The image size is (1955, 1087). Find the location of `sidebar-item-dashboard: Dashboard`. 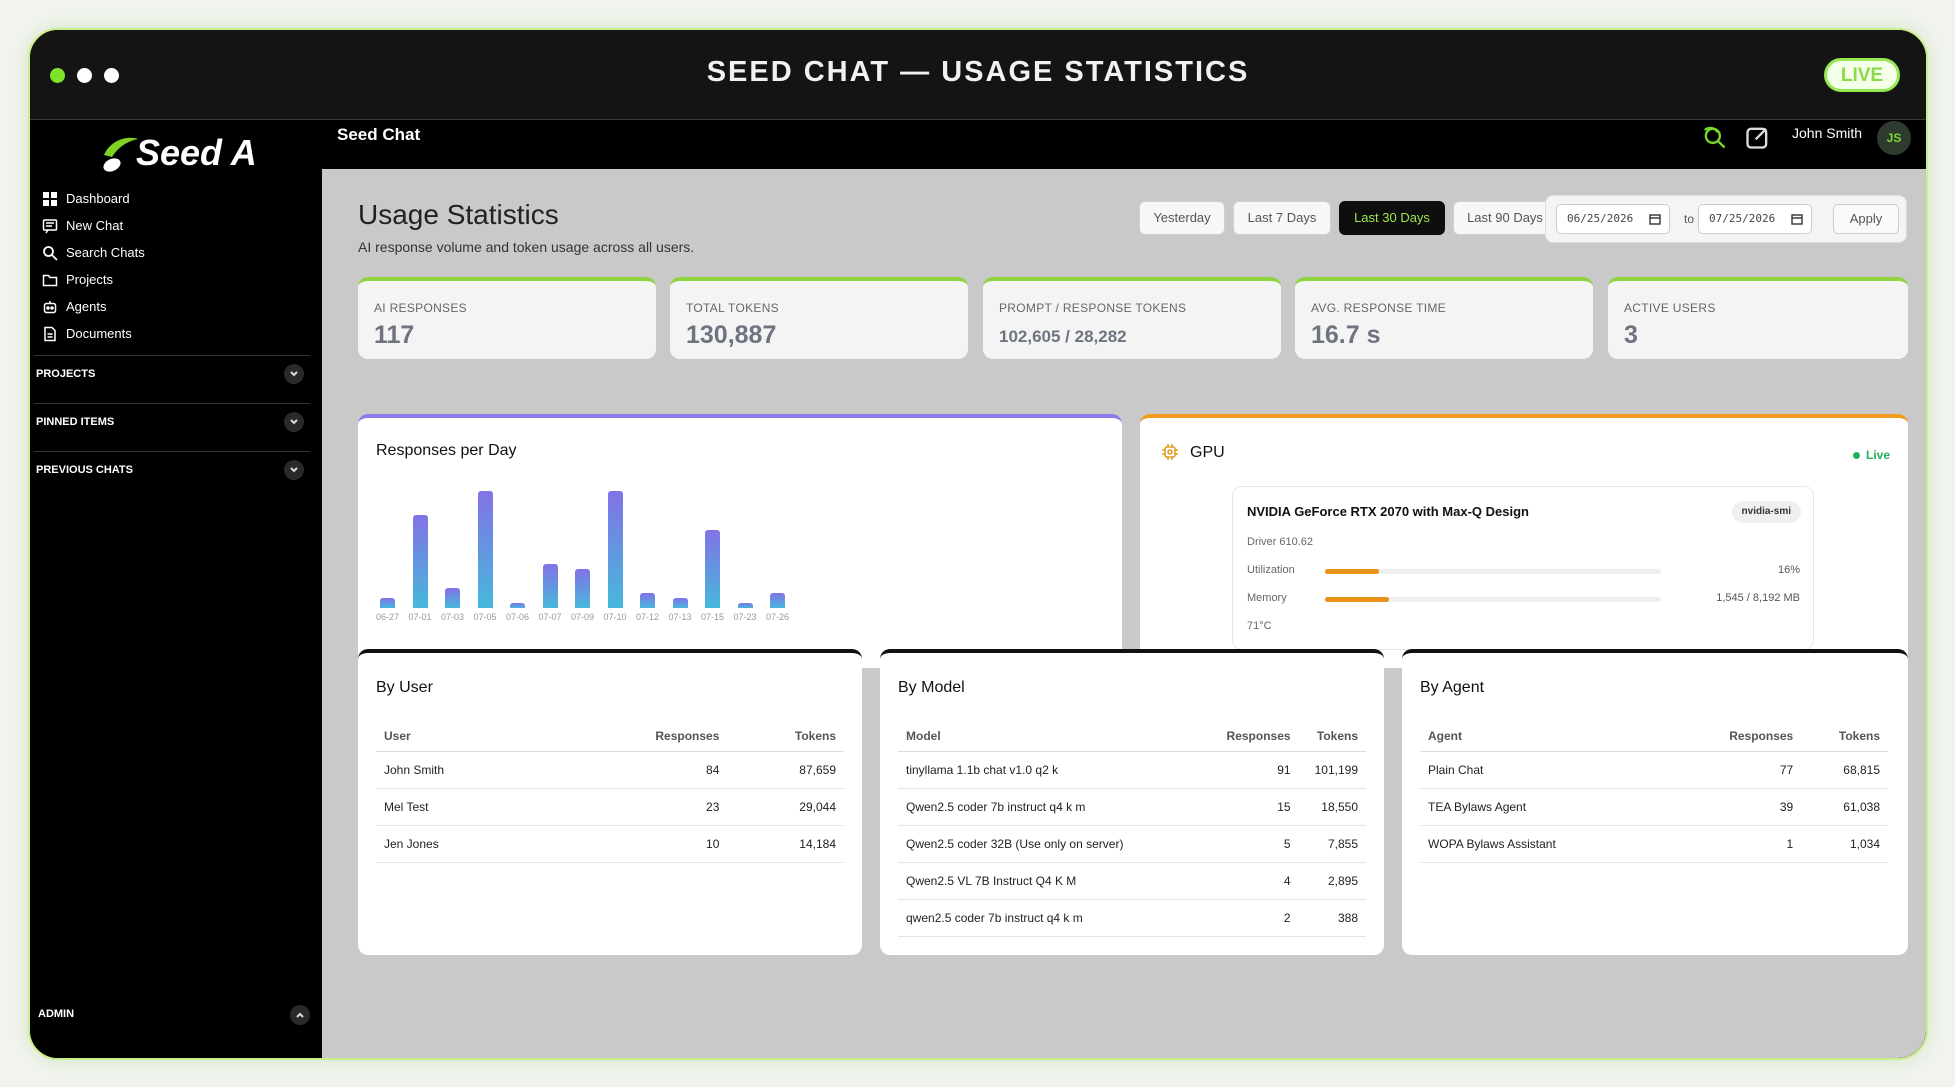

sidebar-item-dashboard: Dashboard is located at coordinates (93, 198).